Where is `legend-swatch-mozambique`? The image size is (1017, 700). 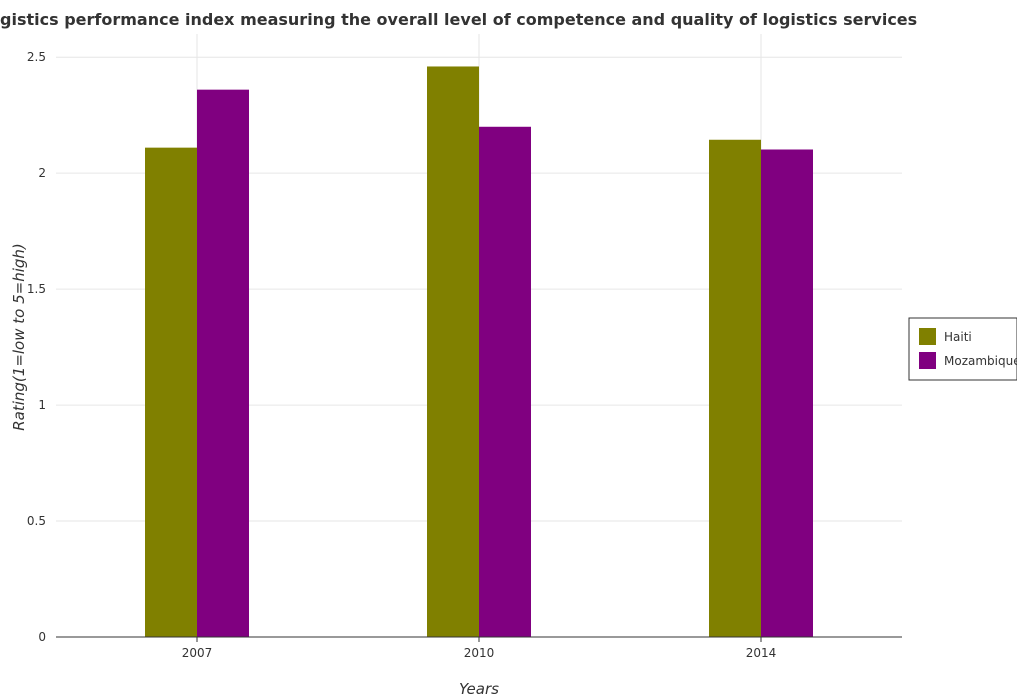
legend-swatch-mozambique is located at coordinates (927, 360).